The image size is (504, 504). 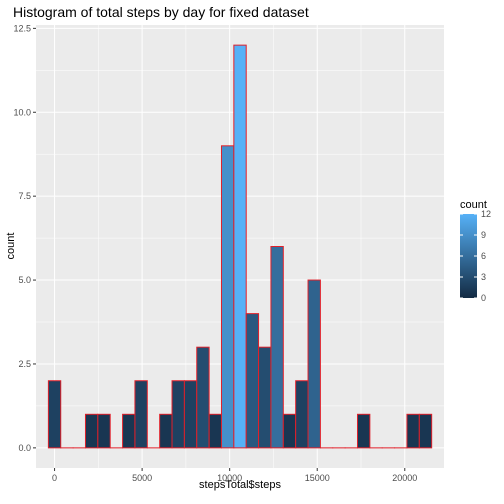 I want to click on y-tick-label: 7.5, so click(x=24, y=196).